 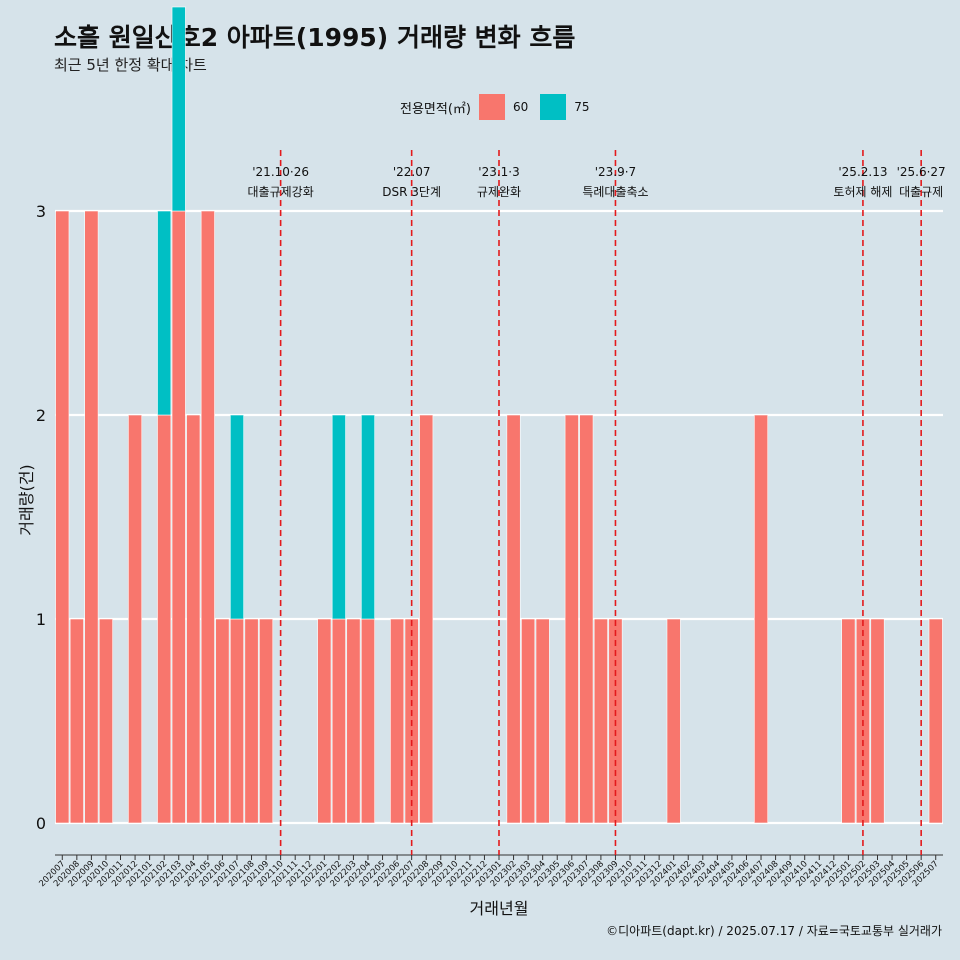 What do you see at coordinates (412, 172) in the screenshot?
I see `event-date-label: '22.07` at bounding box center [412, 172].